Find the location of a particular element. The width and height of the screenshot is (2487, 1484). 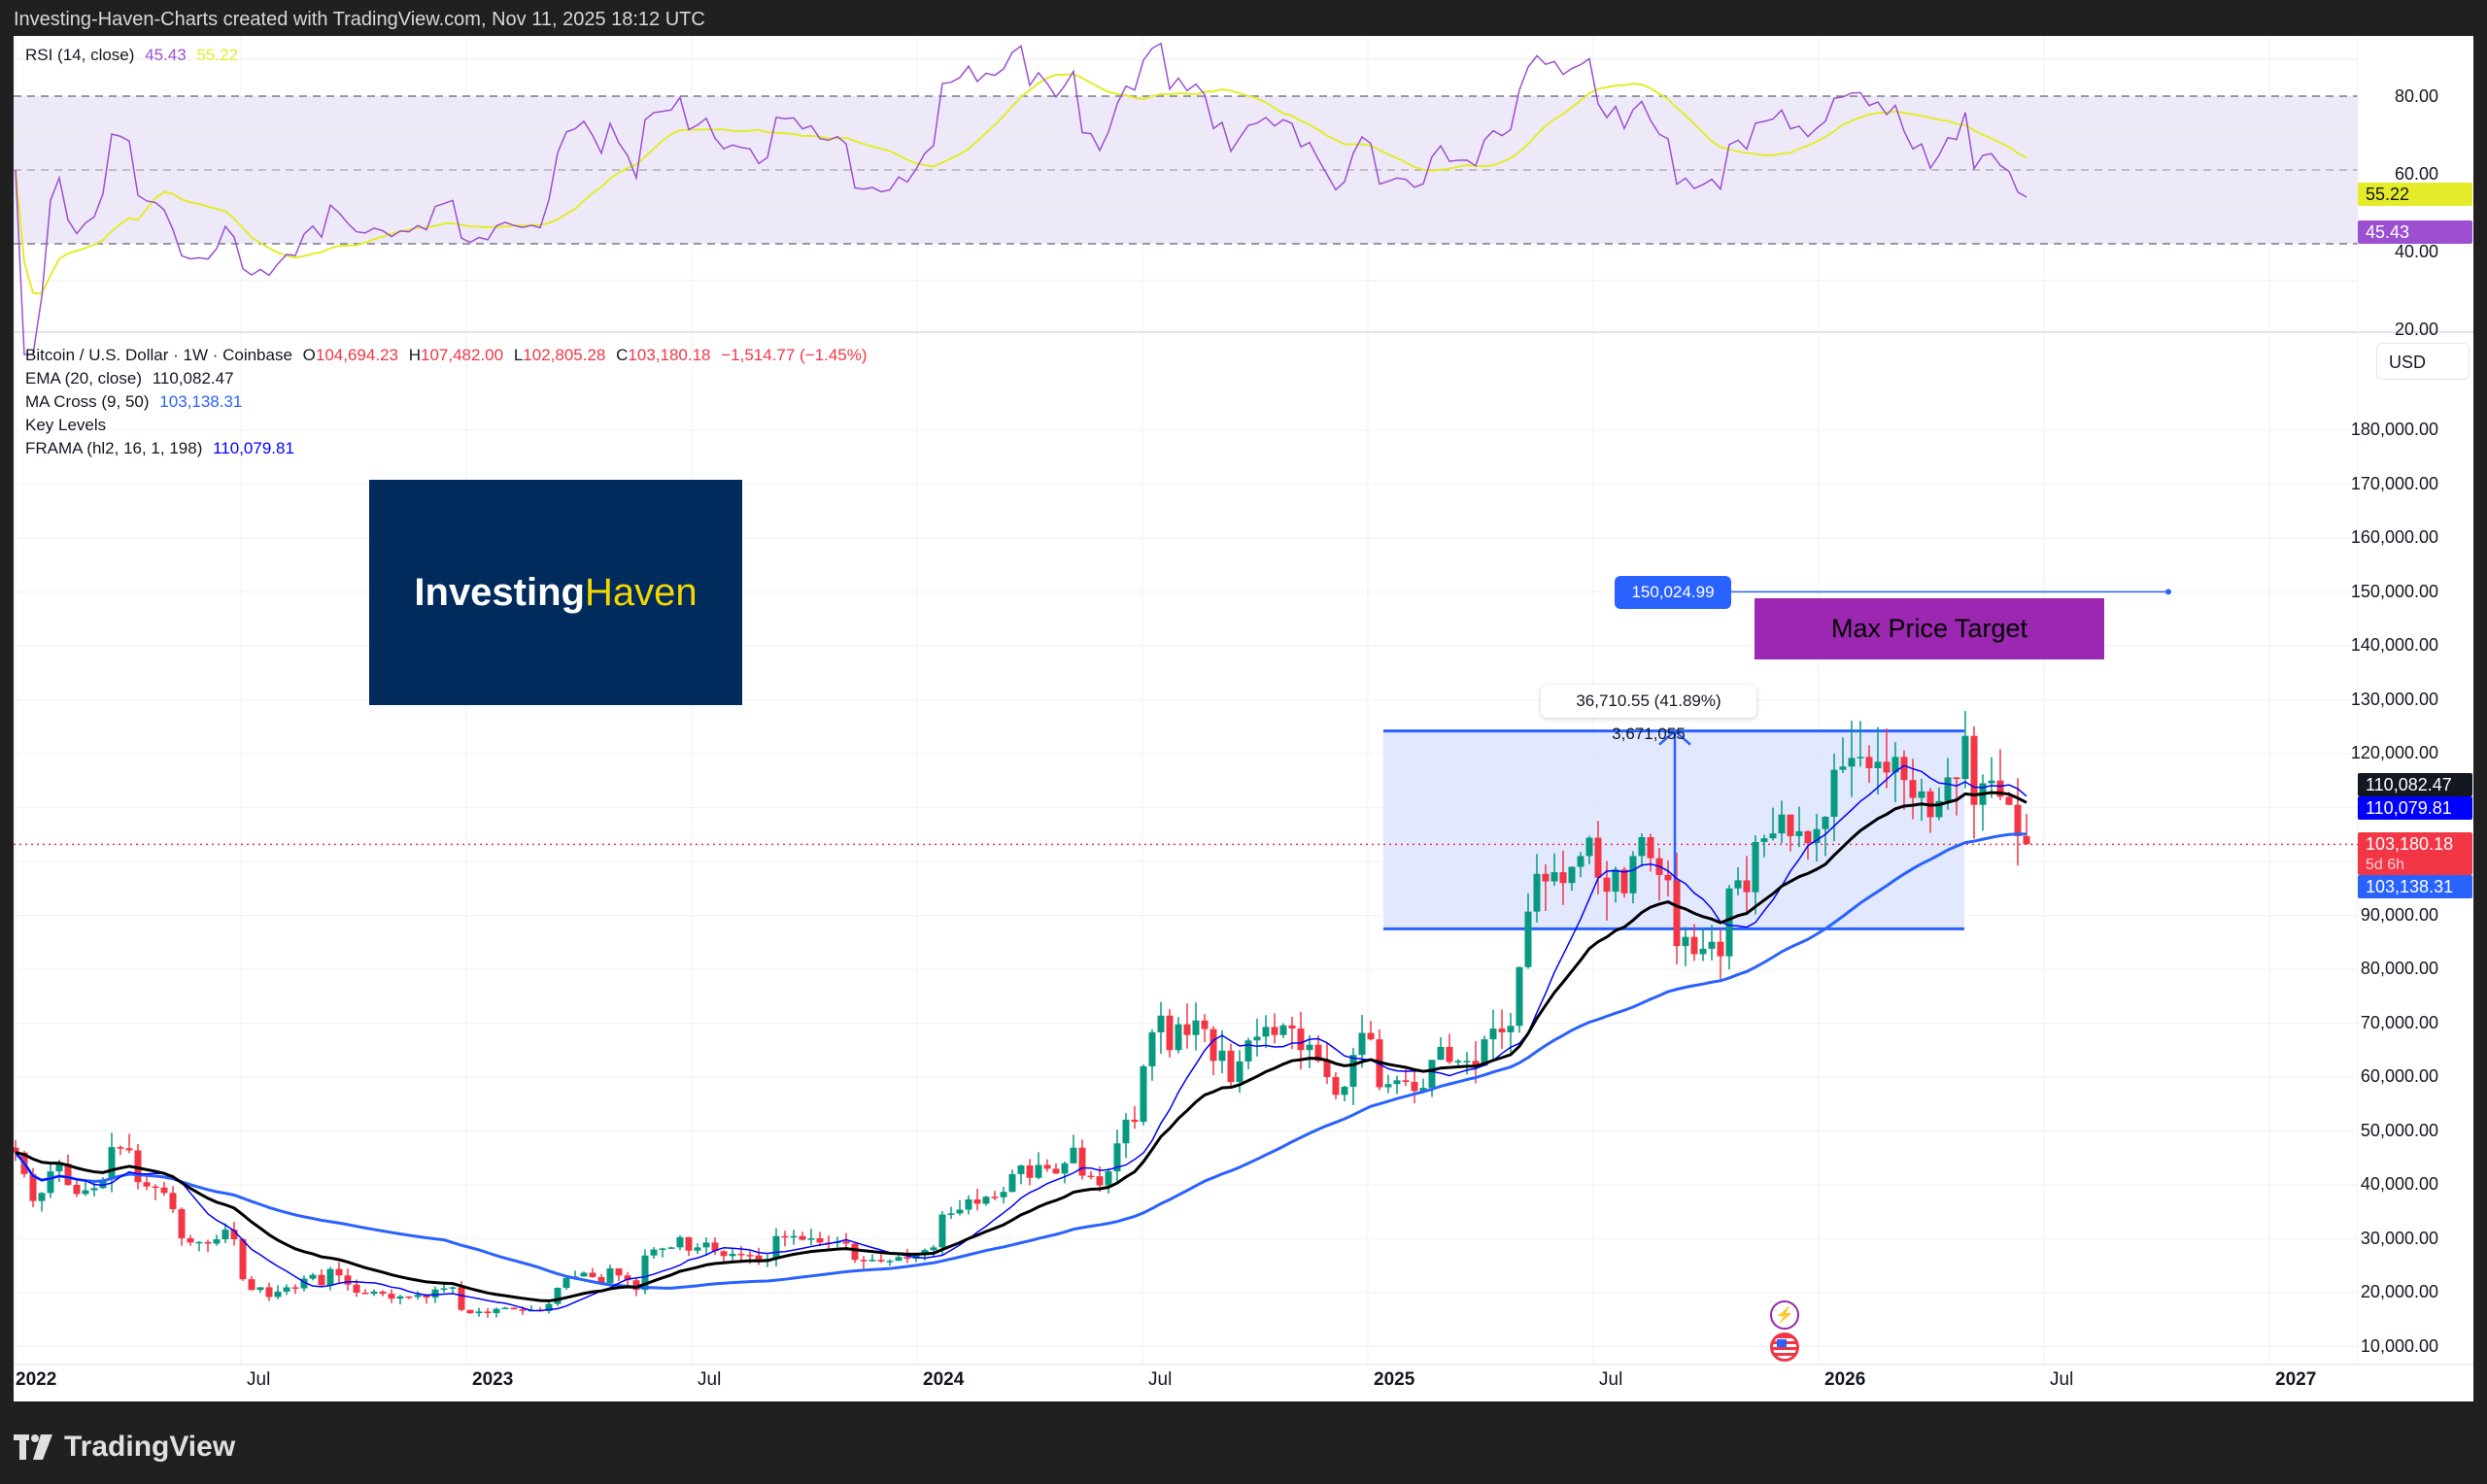

high-value: 107,482.00 is located at coordinates (462, 355).